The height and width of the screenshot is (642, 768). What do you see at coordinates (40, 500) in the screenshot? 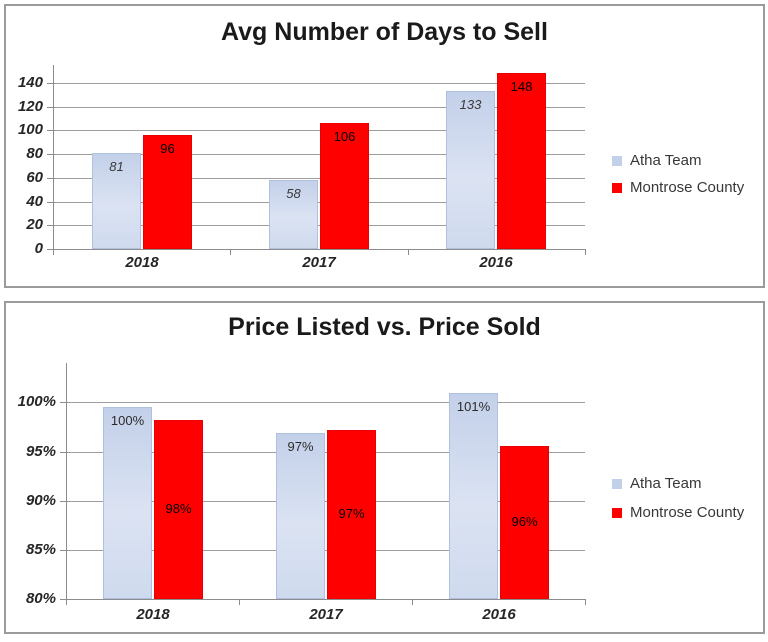
I see `y-axis-label: 90%` at bounding box center [40, 500].